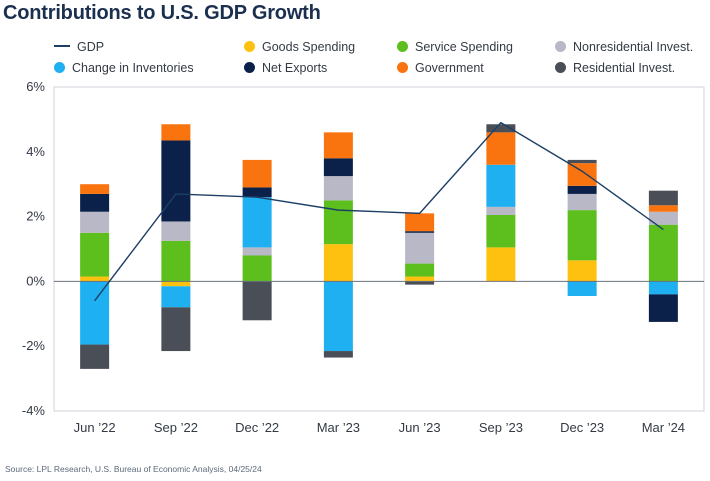 Image resolution: width=710 pixels, height=481 pixels. I want to click on x-tick-label: Mar ’23, so click(338, 427).